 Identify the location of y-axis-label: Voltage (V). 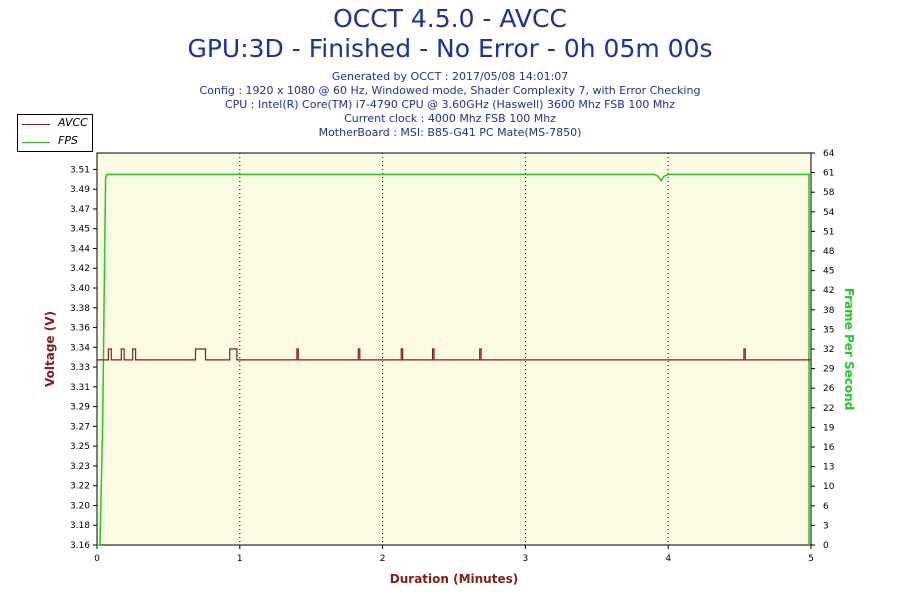
(50, 349).